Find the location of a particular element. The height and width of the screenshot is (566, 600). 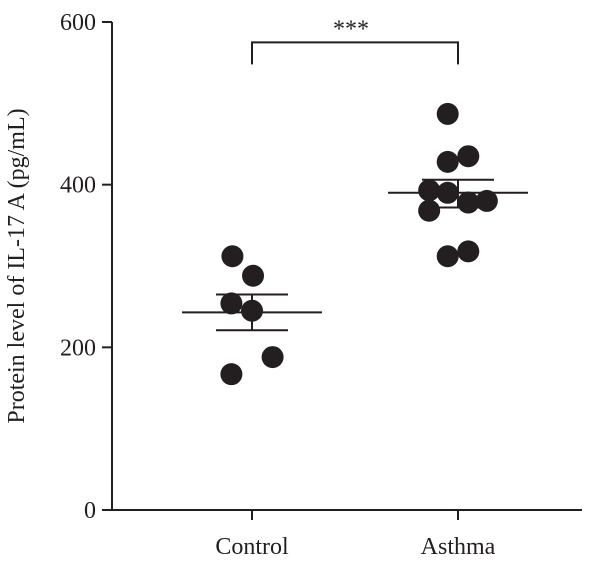

significance-bracket-line is located at coordinates (355, 53).